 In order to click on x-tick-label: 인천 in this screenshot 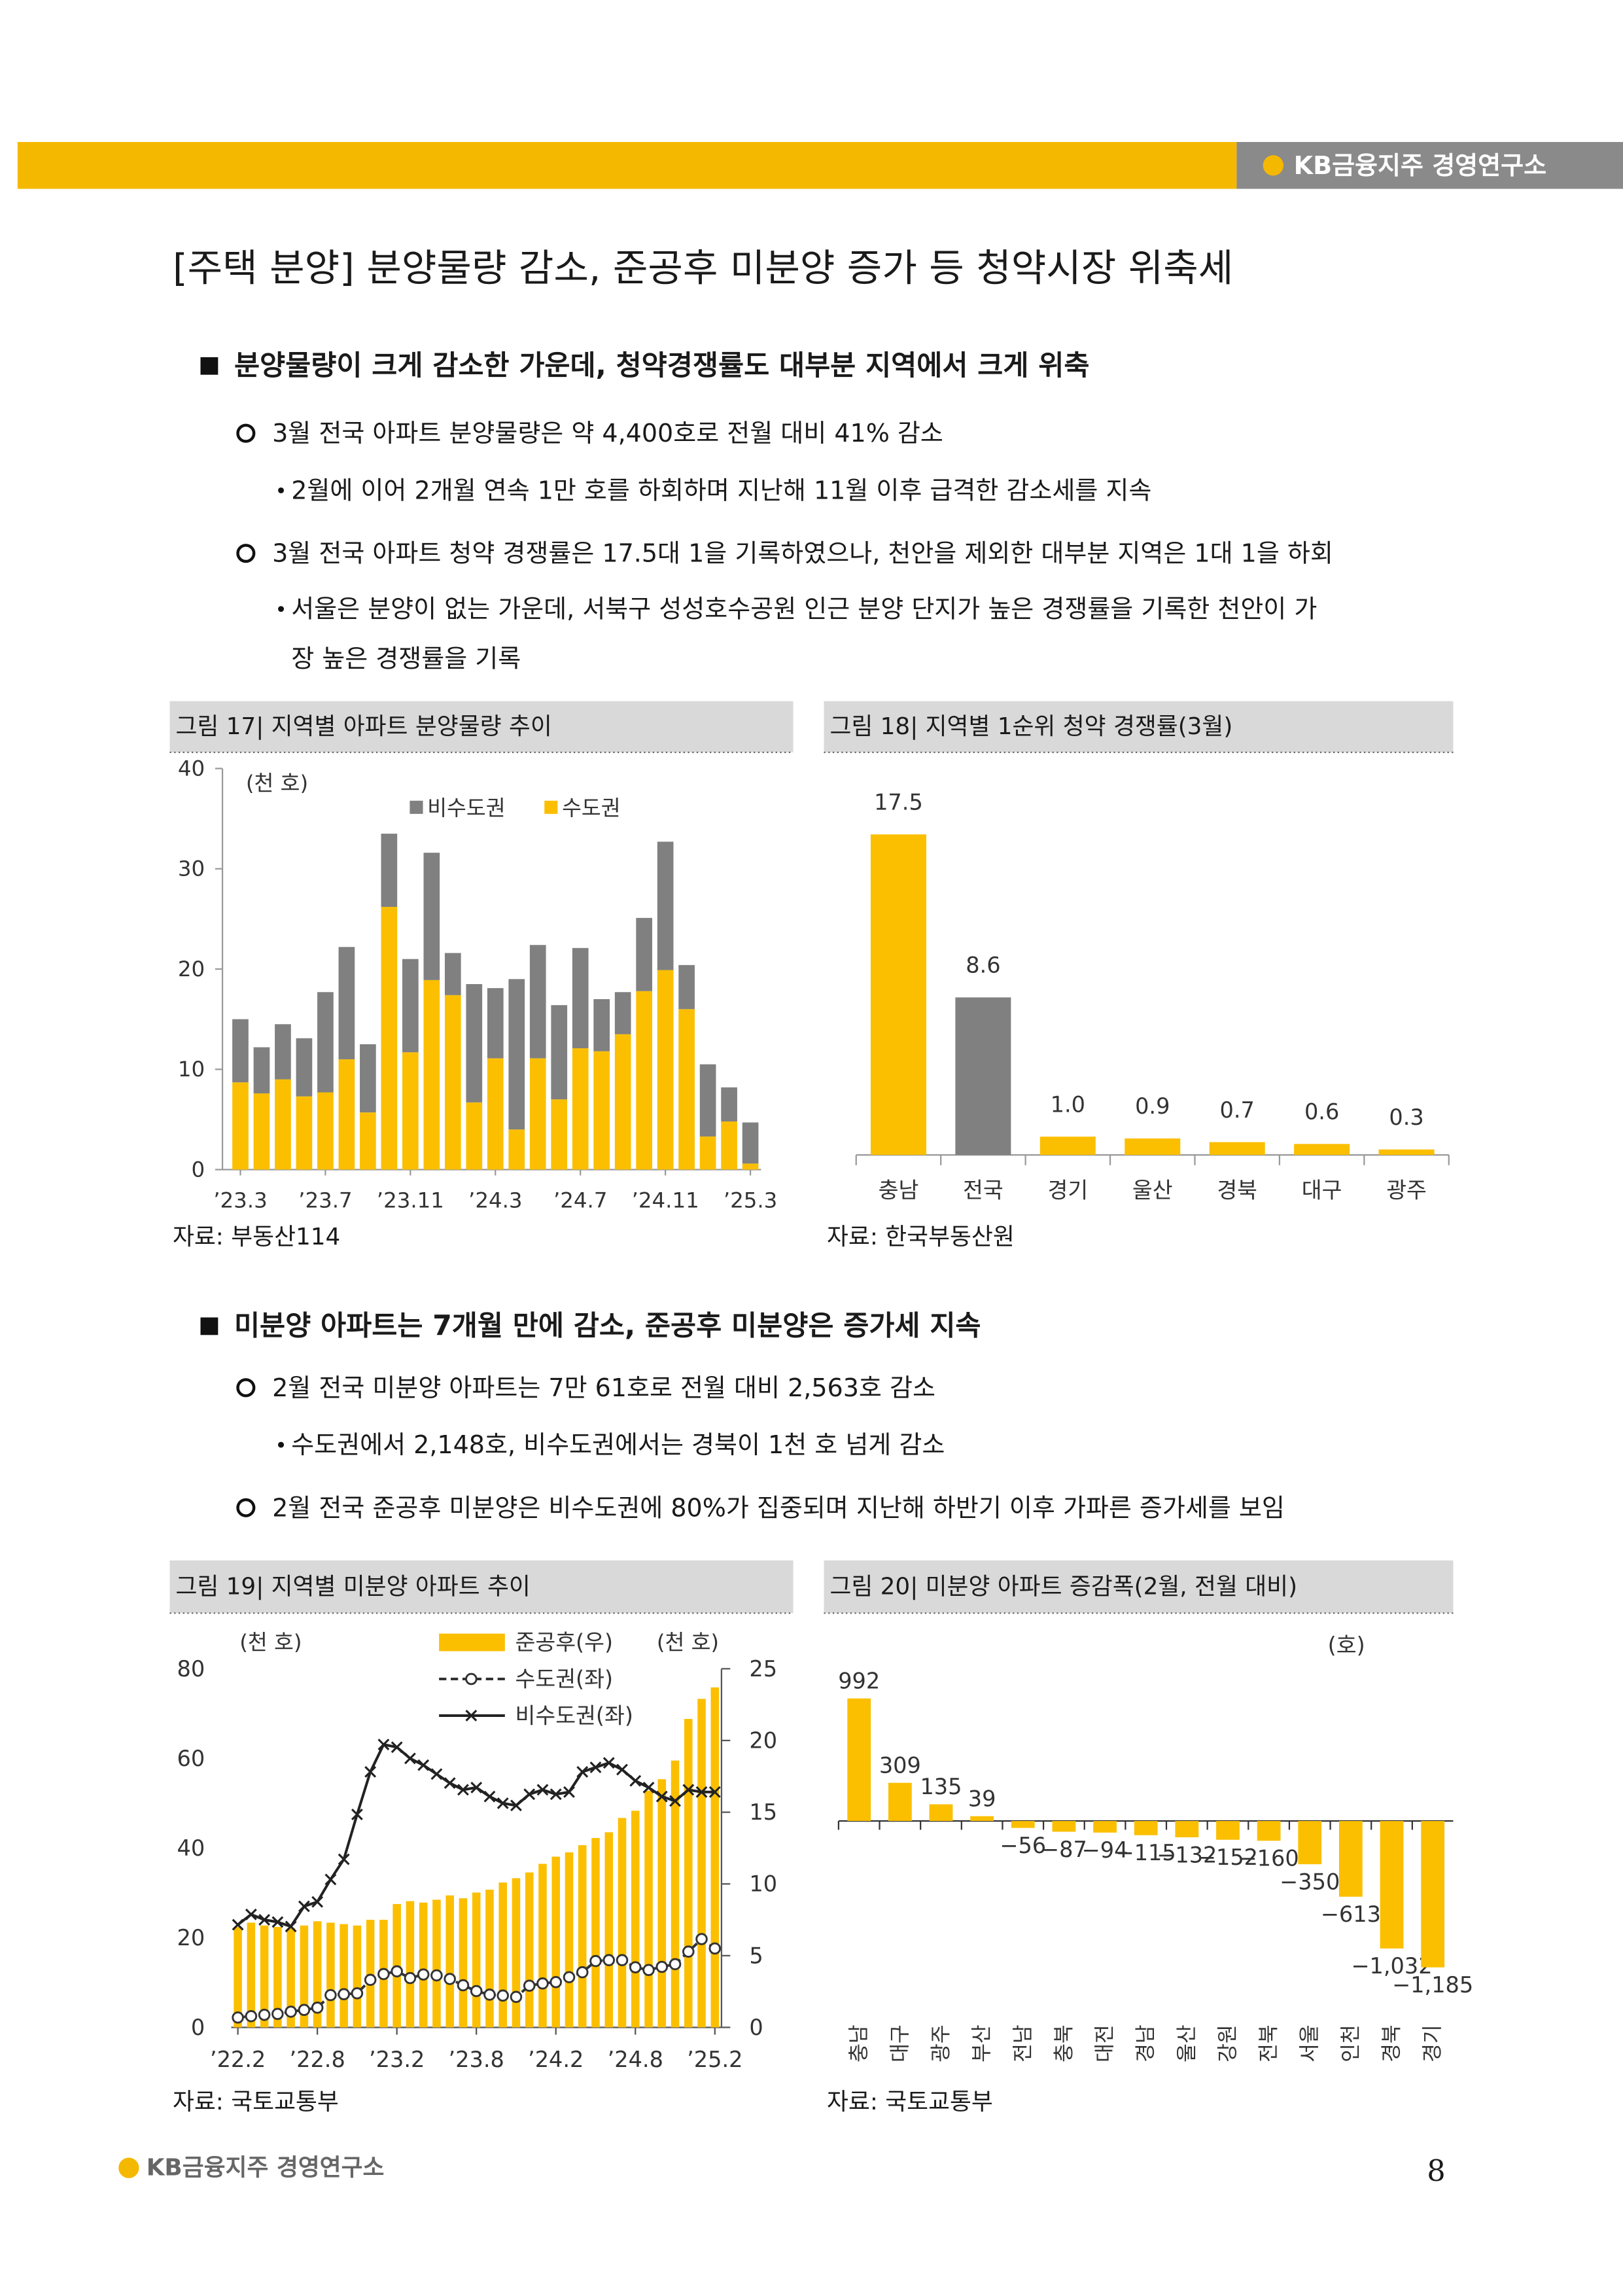, I will do `click(1351, 2043)`.